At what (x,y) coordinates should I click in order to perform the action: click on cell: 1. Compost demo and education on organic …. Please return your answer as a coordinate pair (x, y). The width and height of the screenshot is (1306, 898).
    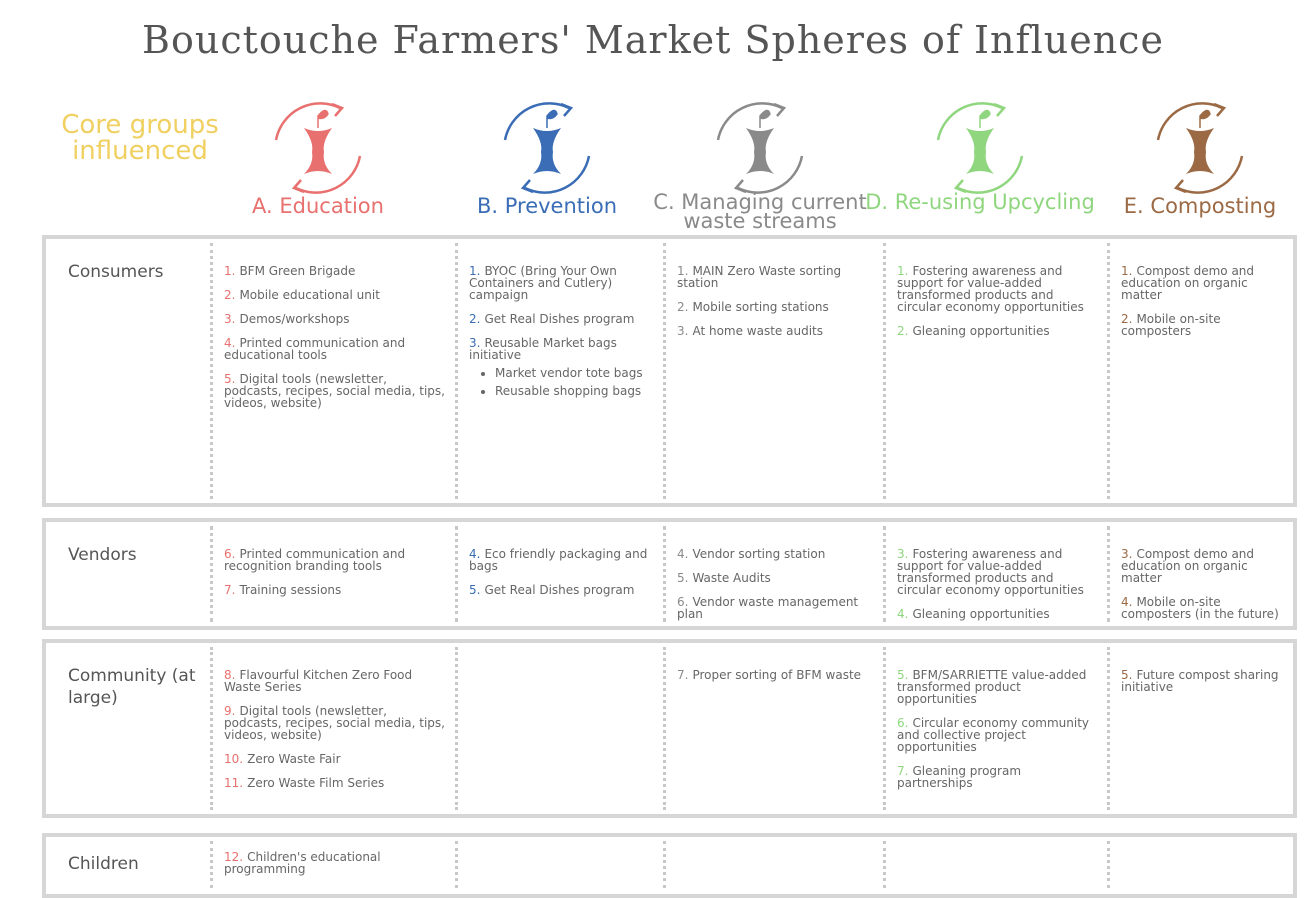
    Looking at the image, I should click on (1205, 307).